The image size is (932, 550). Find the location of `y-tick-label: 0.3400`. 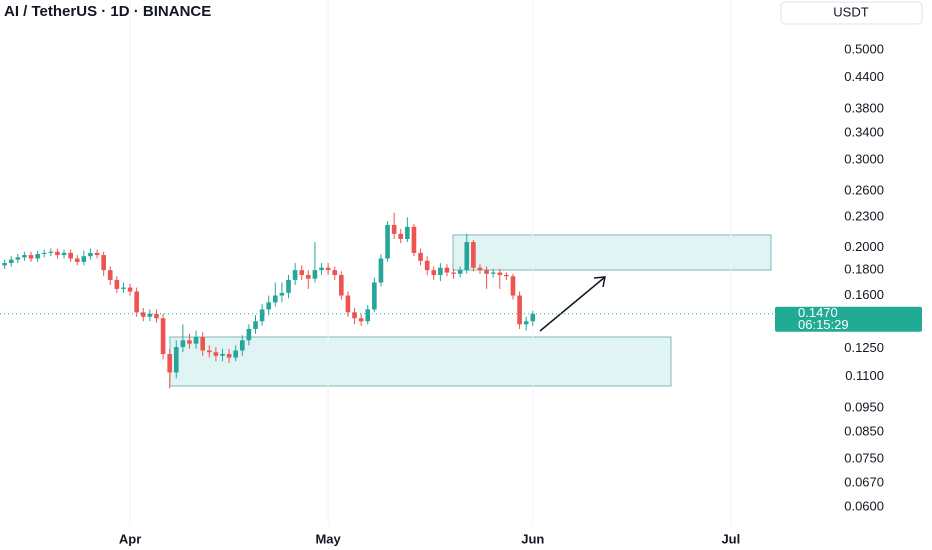

y-tick-label: 0.3400 is located at coordinates (864, 131).